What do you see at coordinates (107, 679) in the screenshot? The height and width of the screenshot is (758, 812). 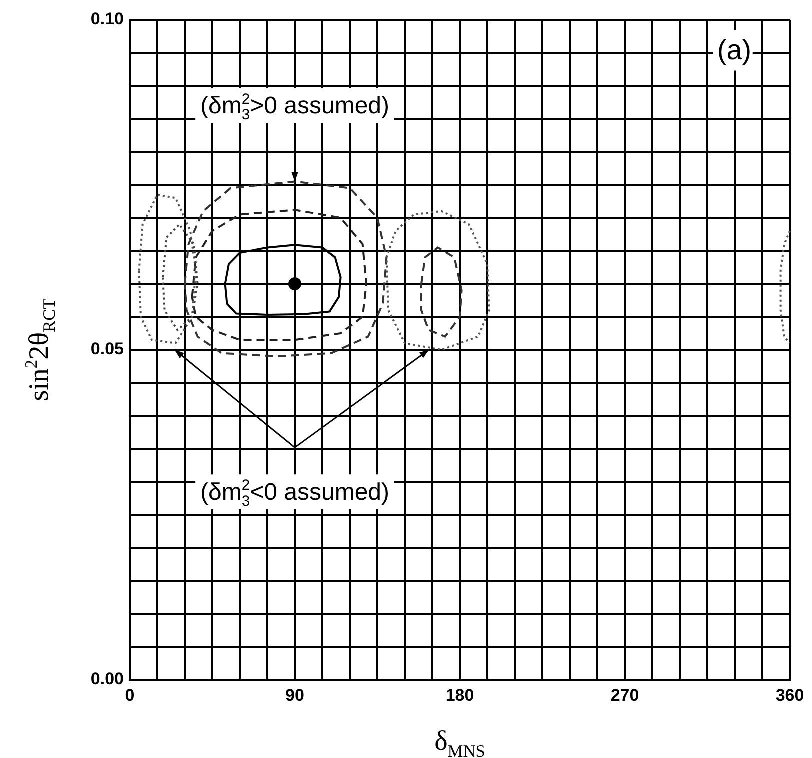 I see `y-tick-label: 0.00` at bounding box center [107, 679].